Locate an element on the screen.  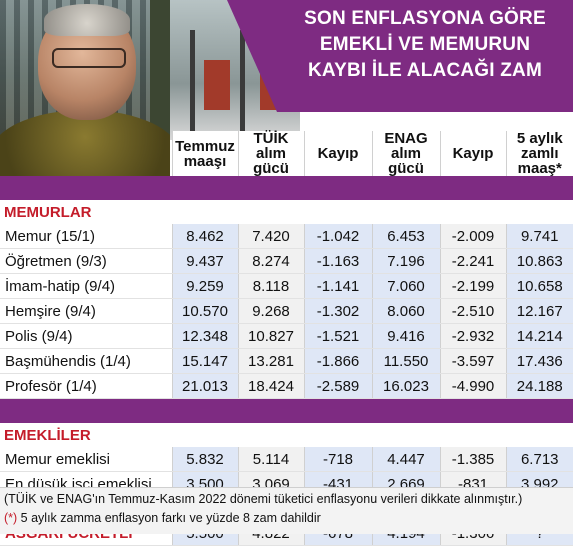
row-label: Profesör (1/4) is located at coordinates (86, 386).